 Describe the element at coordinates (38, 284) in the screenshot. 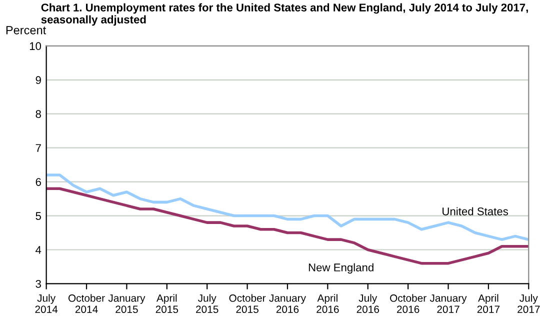

I see `y-tick-label: 3` at that location.